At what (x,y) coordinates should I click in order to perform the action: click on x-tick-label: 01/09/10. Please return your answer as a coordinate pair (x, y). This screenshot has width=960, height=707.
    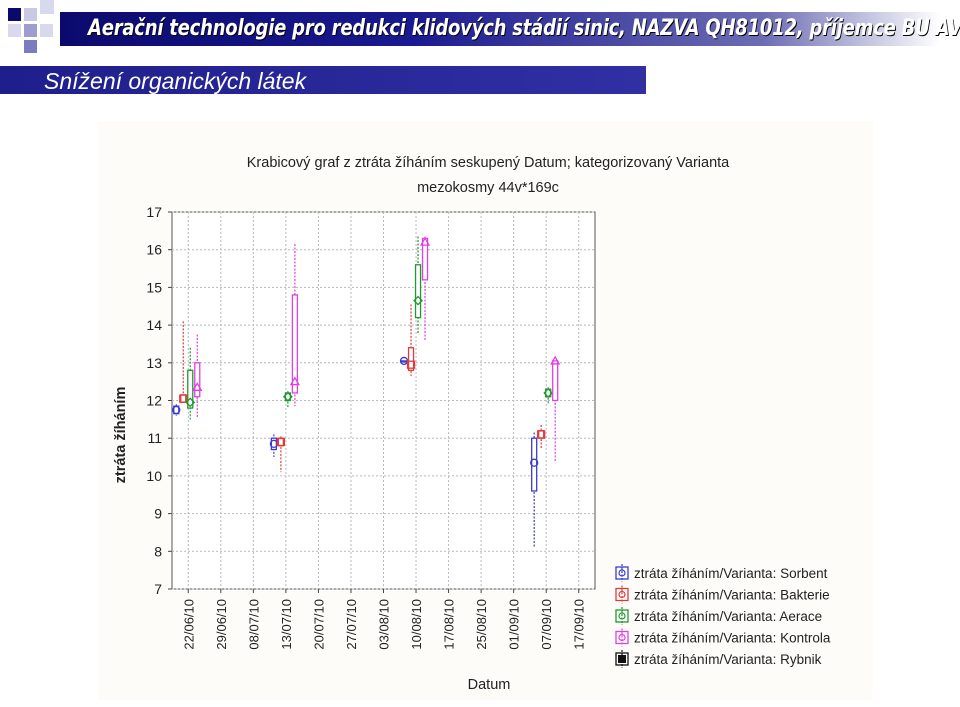
    Looking at the image, I should click on (514, 624).